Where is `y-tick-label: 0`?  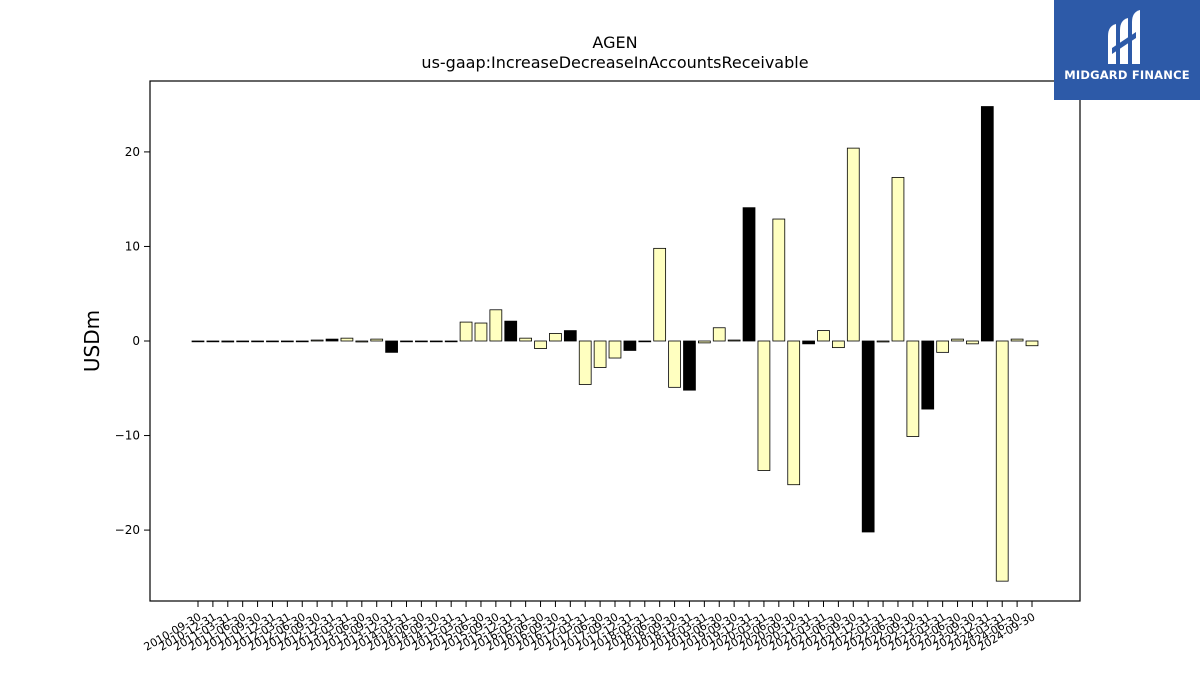 y-tick-label: 0 is located at coordinates (136, 341).